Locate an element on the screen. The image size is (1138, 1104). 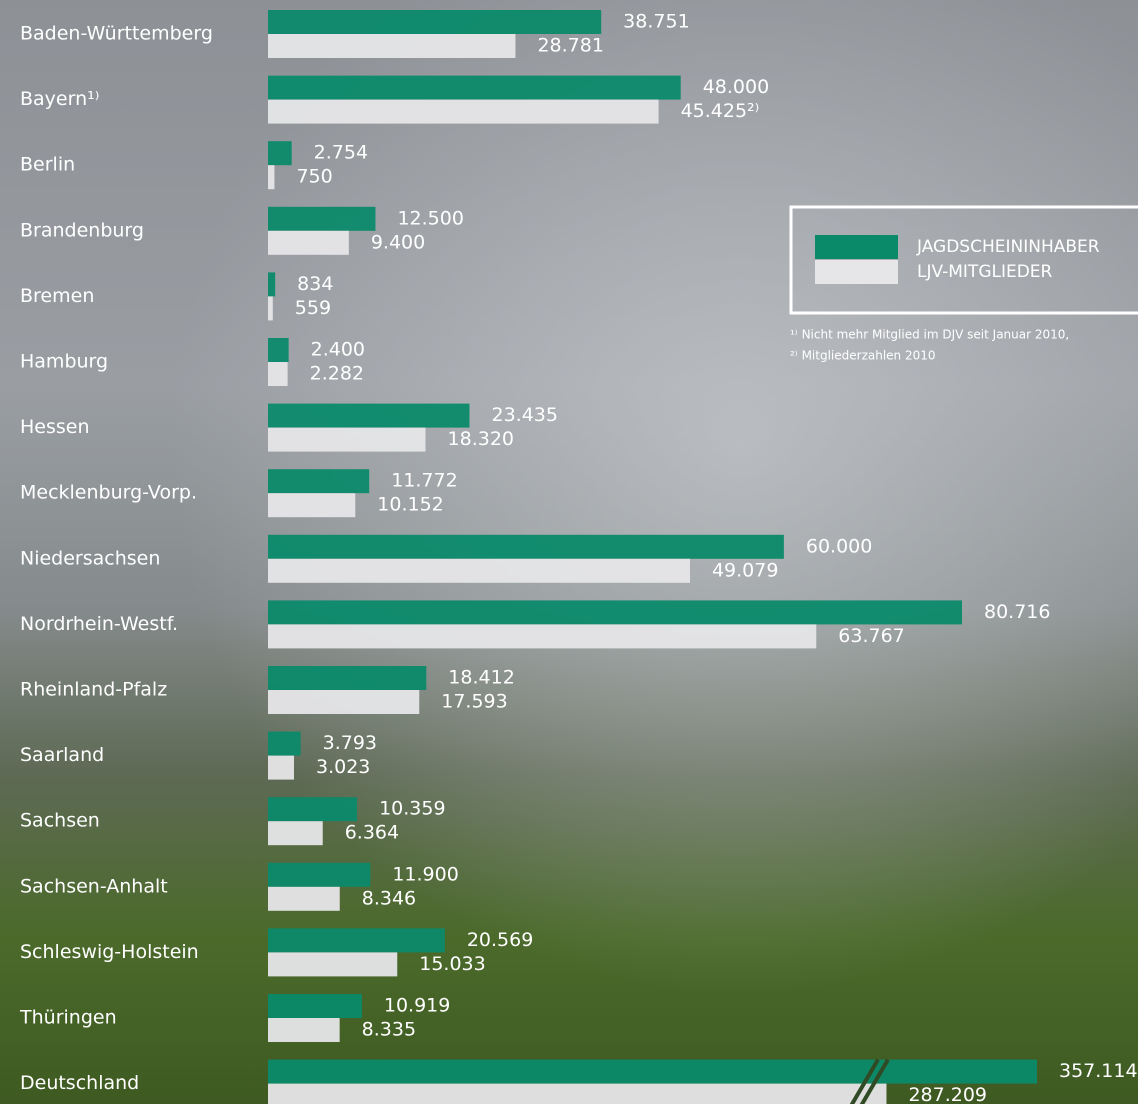
value-label: 20.569 is located at coordinates (500, 940).